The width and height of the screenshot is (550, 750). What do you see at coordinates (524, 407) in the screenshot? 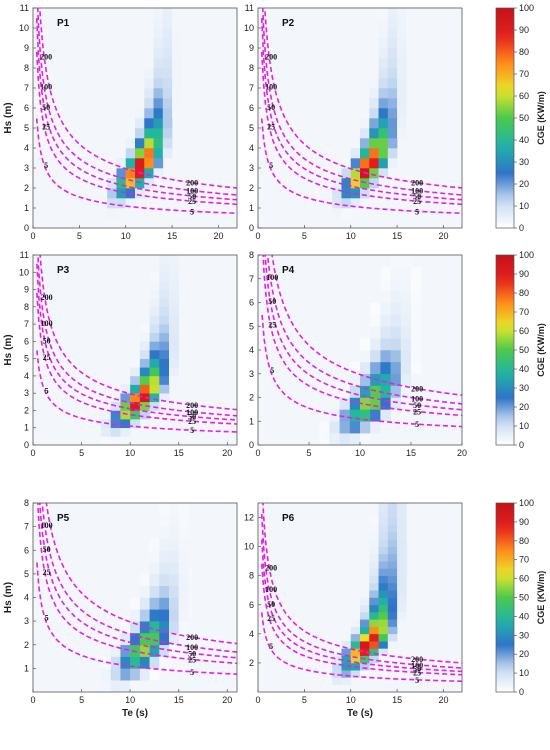
I see `colorbar-tick-label: 20` at bounding box center [524, 407].